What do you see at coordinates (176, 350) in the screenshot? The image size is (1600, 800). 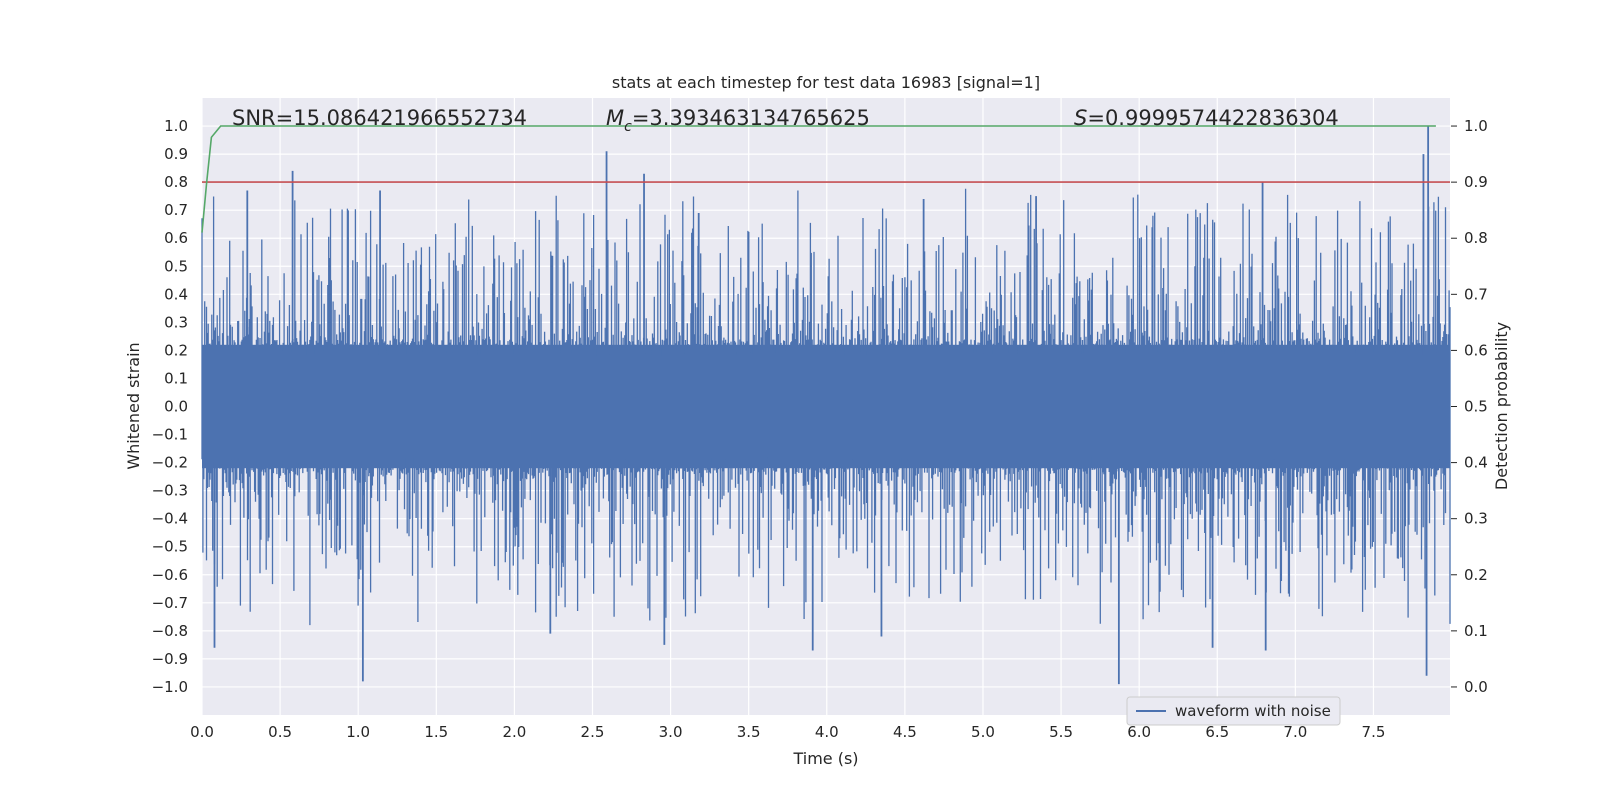 I see `y-tick-label: 0.2` at bounding box center [176, 350].